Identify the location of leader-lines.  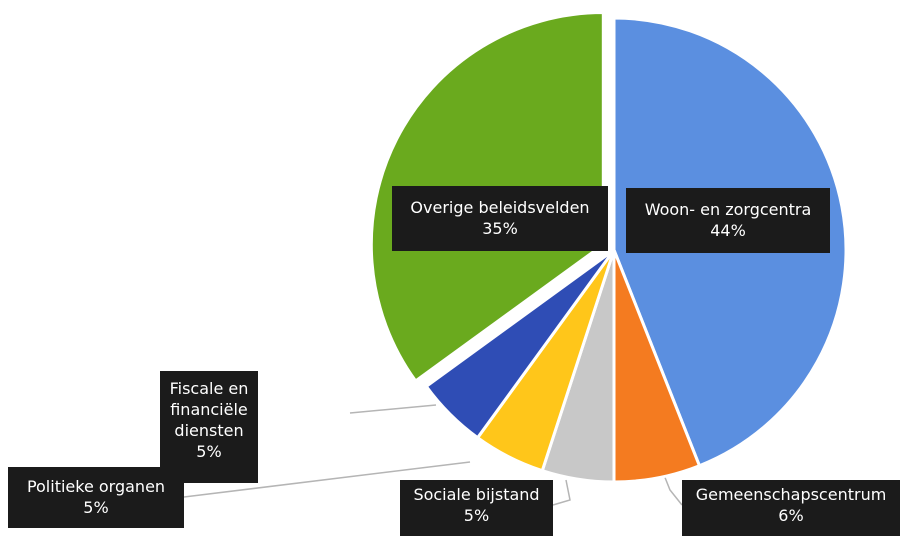
(433, 455).